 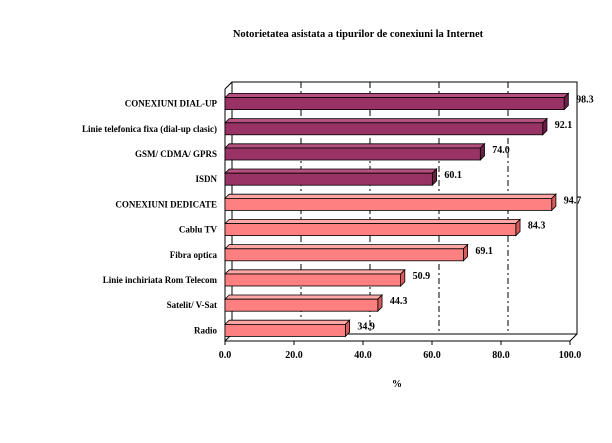 I want to click on value-label: 98.3, so click(x=585, y=100).